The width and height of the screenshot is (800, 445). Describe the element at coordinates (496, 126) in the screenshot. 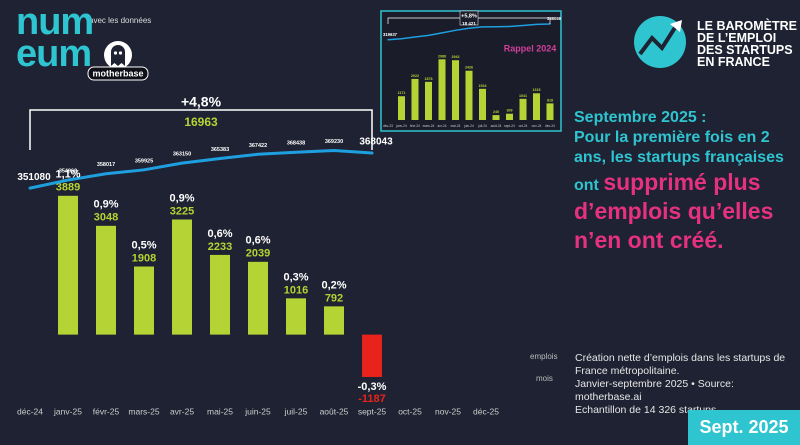

I see `x-tick-label: août-24` at that location.